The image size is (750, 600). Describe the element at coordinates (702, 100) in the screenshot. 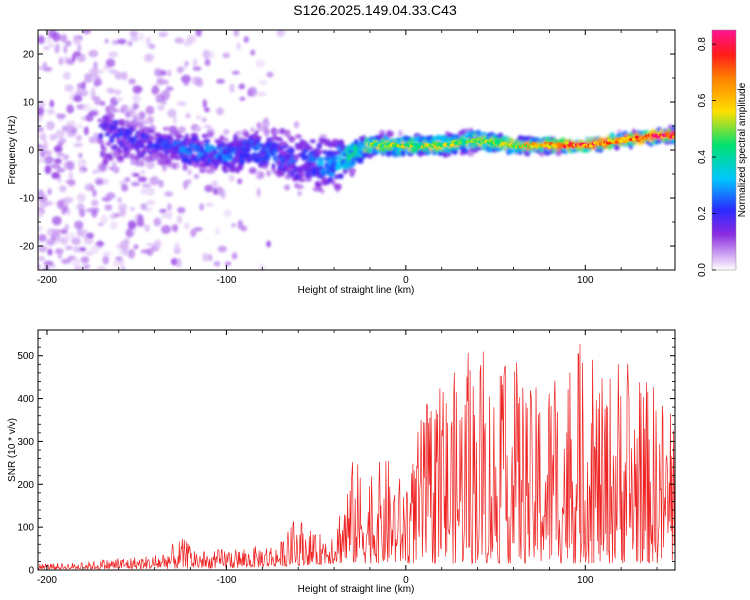

I see `colorbar-tick-label: 0.6` at that location.